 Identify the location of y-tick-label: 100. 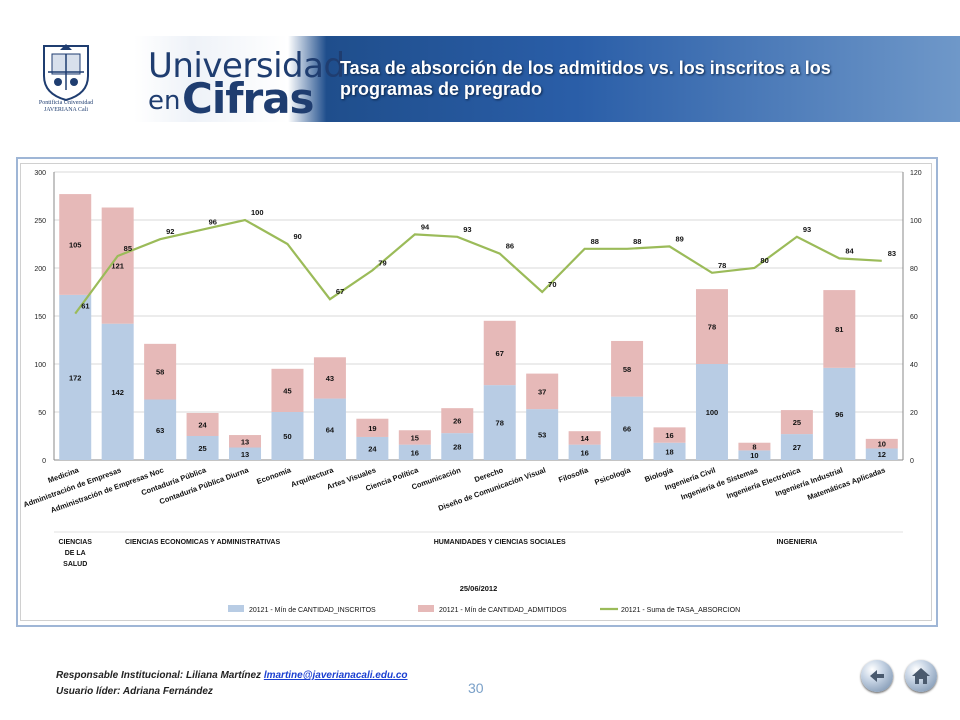
(40, 365).